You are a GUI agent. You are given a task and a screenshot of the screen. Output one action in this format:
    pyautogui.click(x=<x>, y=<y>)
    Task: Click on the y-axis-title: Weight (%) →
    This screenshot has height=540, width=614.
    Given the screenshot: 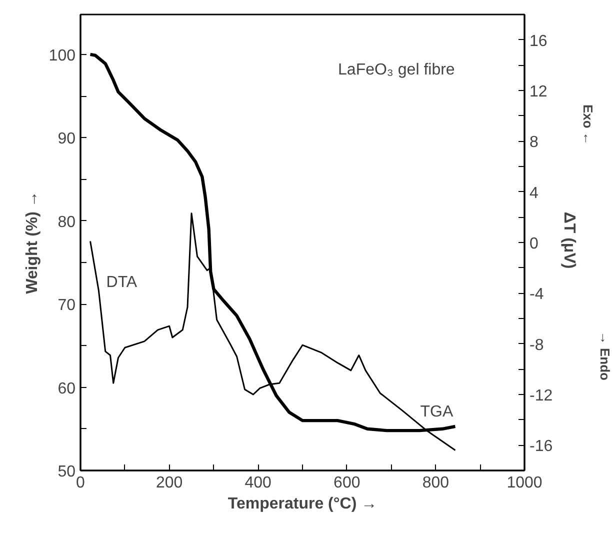 What is the action you would take?
    pyautogui.click(x=32, y=242)
    